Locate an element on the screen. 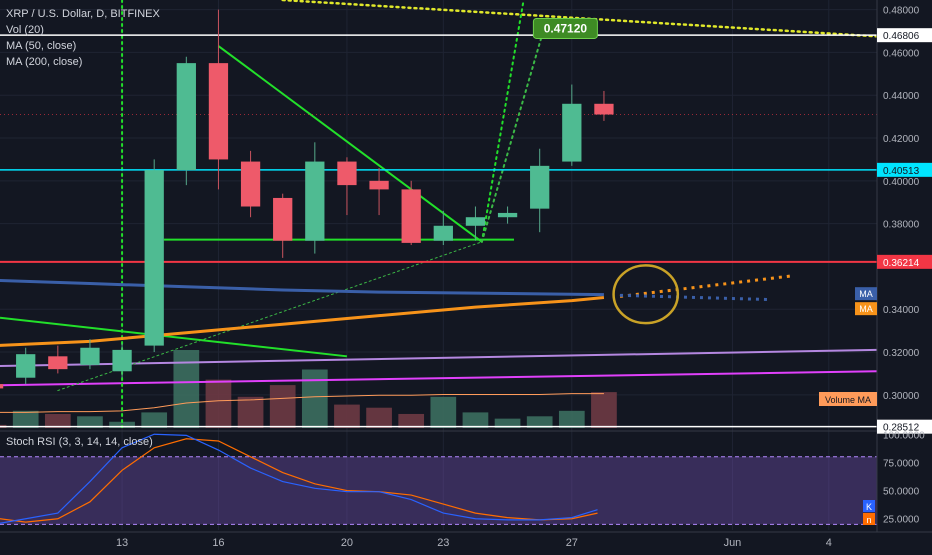 Image resolution: width=932 pixels, height=555 pixels. rsi-series-label: n is located at coordinates (868, 520).